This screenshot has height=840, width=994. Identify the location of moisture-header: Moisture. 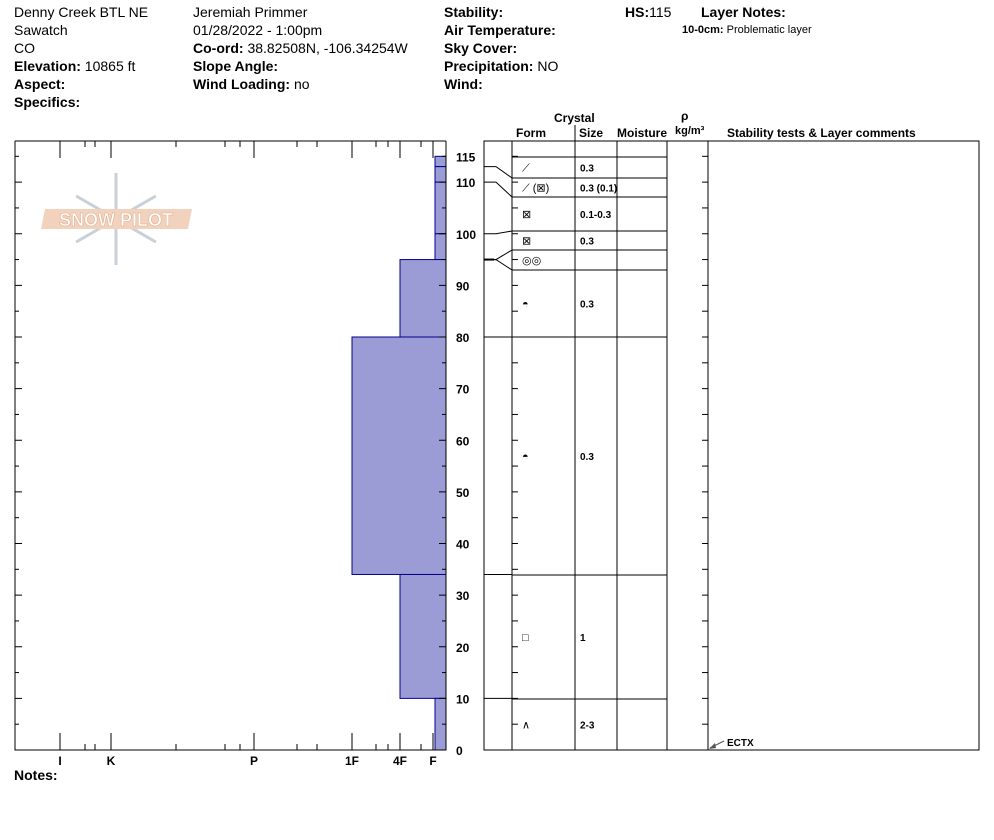
(642, 133).